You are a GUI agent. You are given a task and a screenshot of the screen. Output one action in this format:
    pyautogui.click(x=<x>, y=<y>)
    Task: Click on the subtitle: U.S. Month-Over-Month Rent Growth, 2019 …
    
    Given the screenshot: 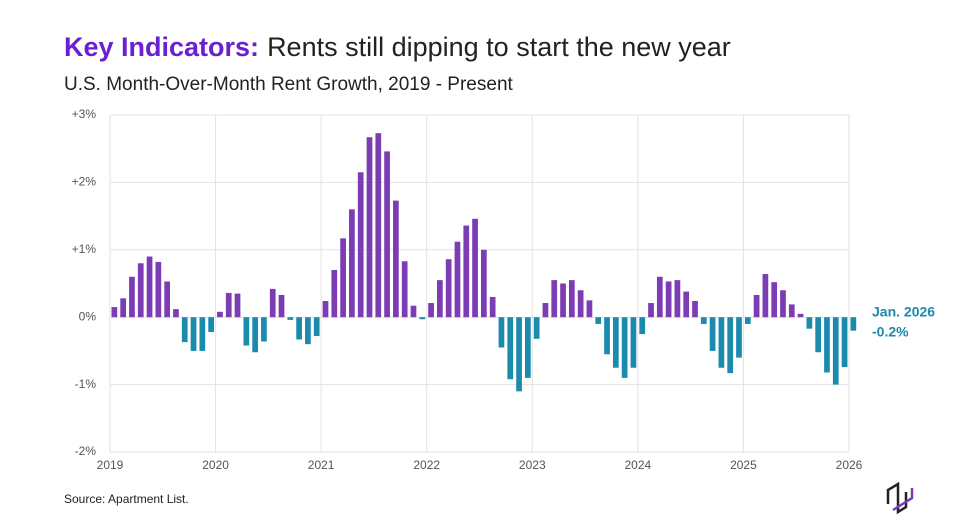 What is the action you would take?
    pyautogui.click(x=289, y=84)
    